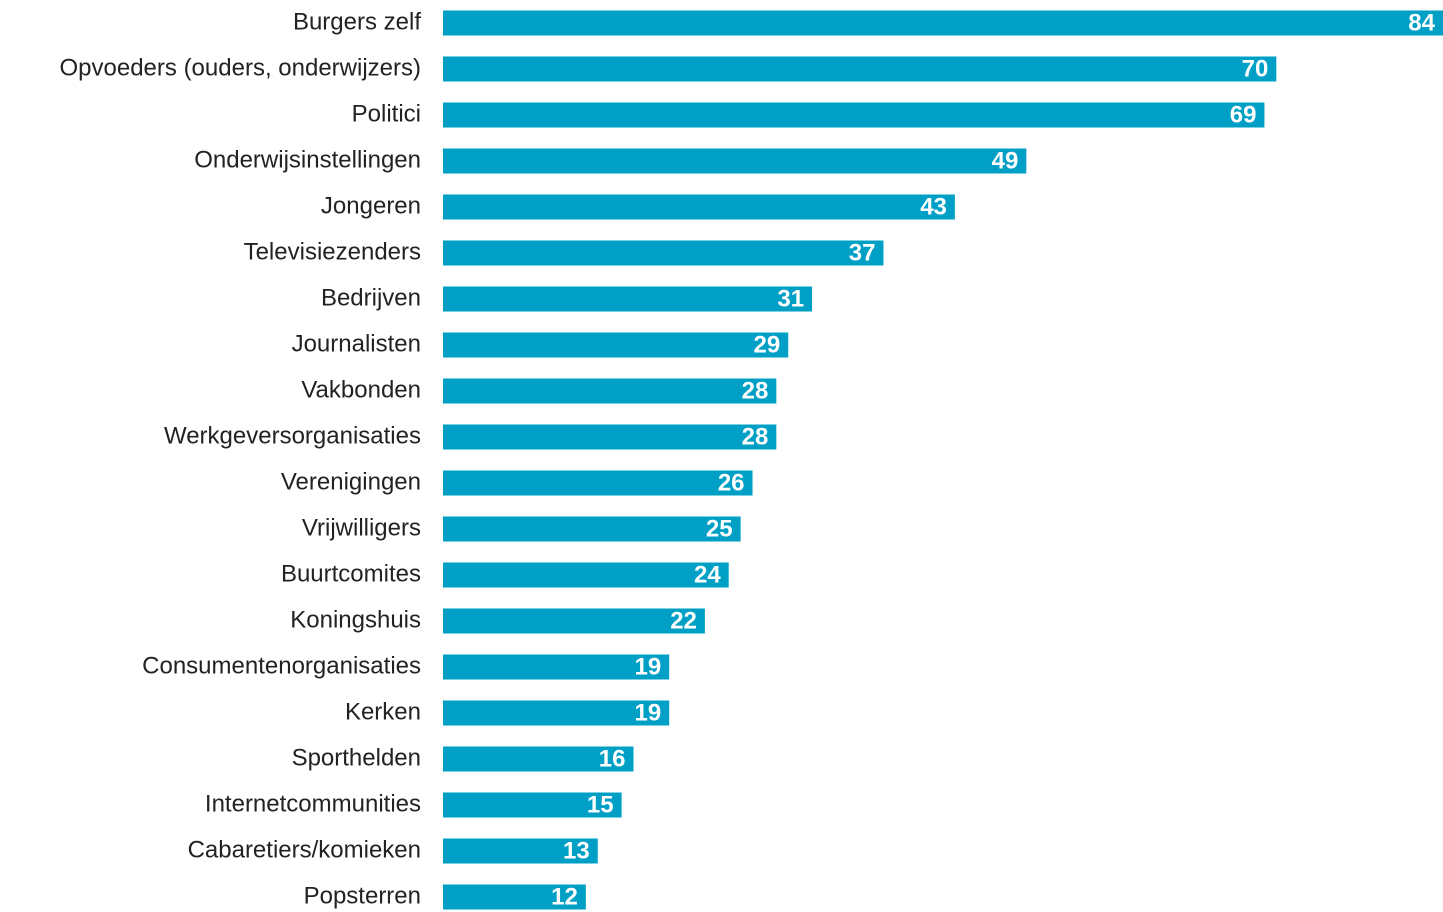 This screenshot has height=912, width=1443. Describe the element at coordinates (386, 113) in the screenshot. I see `y-tick-label: Politici` at that location.